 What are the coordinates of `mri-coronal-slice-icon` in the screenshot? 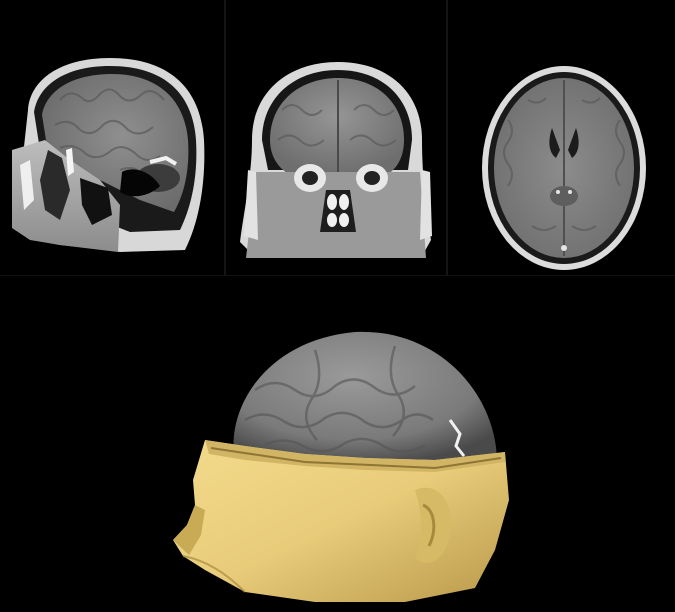 It's located at (336, 160).